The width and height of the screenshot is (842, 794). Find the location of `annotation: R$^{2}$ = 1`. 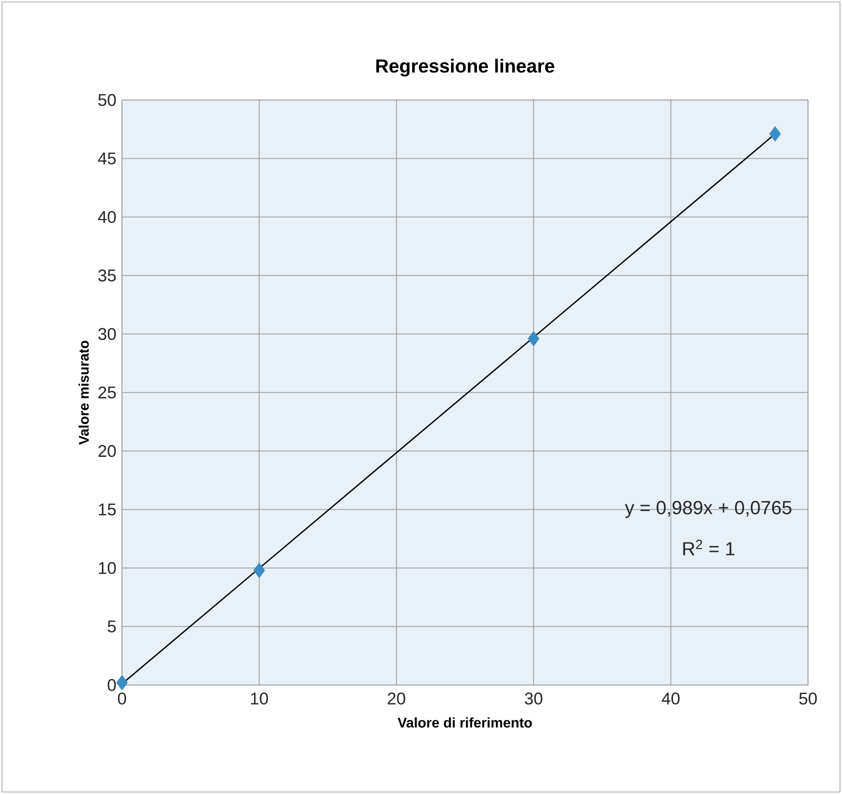

annotation: R$^{2}$ = 1 is located at coordinates (708, 548).